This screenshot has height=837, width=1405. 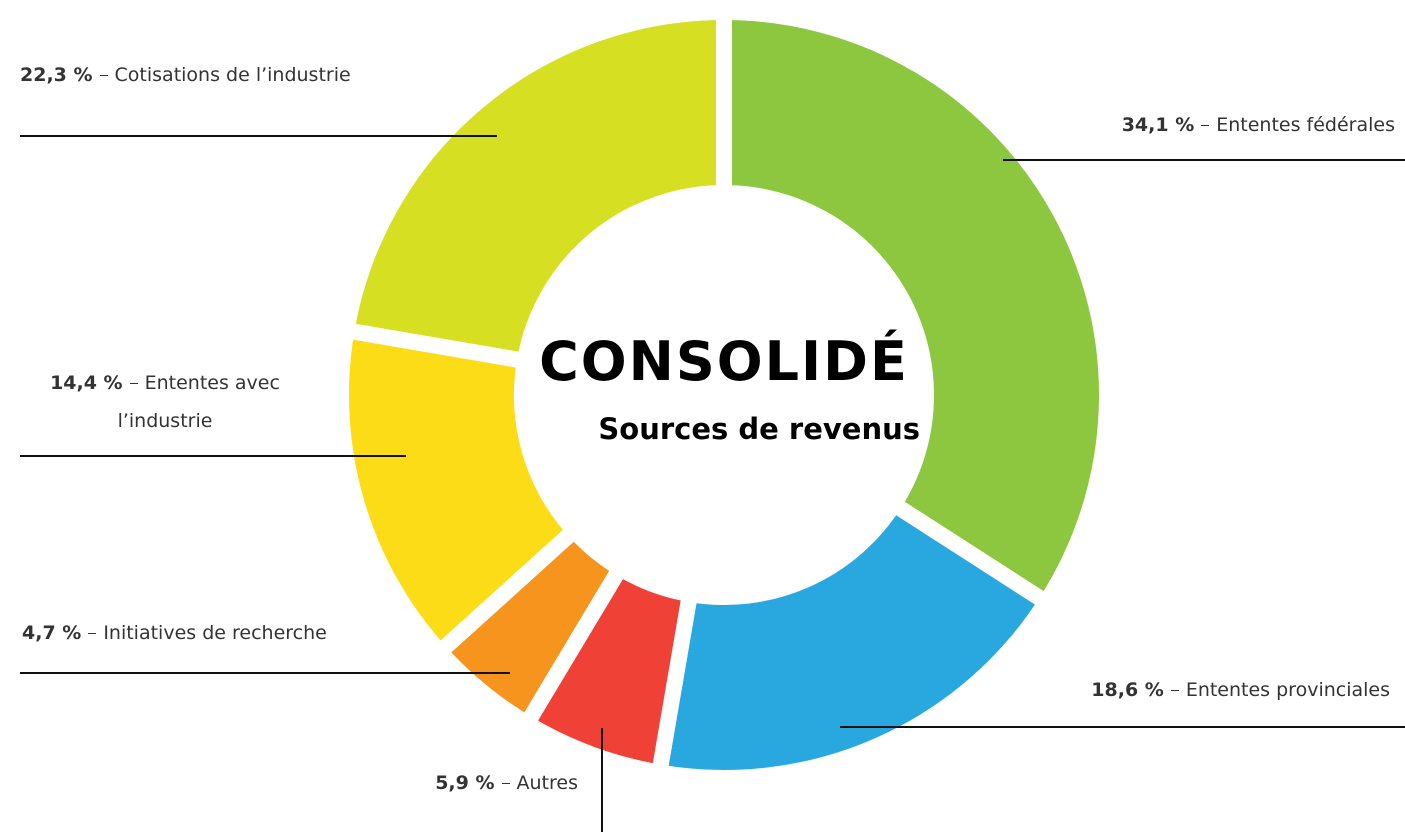 I want to click on category-label: Ententes avec l’industrie, so click(x=198, y=402).